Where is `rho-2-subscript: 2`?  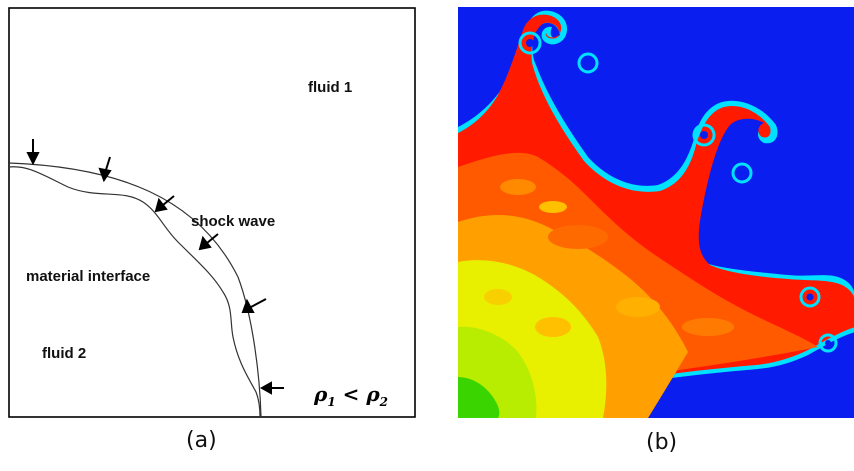 rho-2-subscript: 2 is located at coordinates (383, 402).